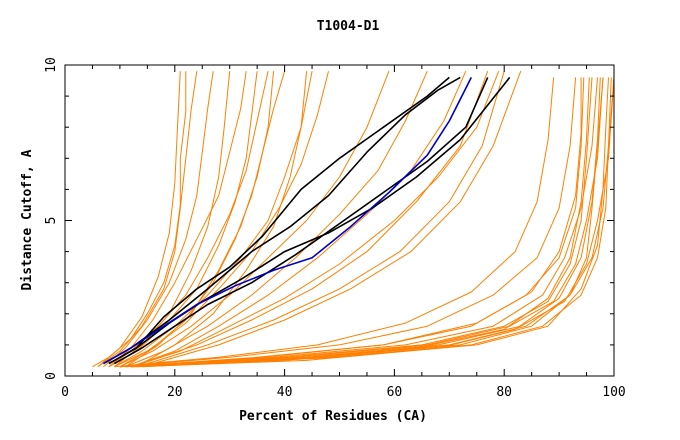 The image size is (680, 440). I want to click on x-axis-label: Percent of Residues (CA), so click(333, 416).